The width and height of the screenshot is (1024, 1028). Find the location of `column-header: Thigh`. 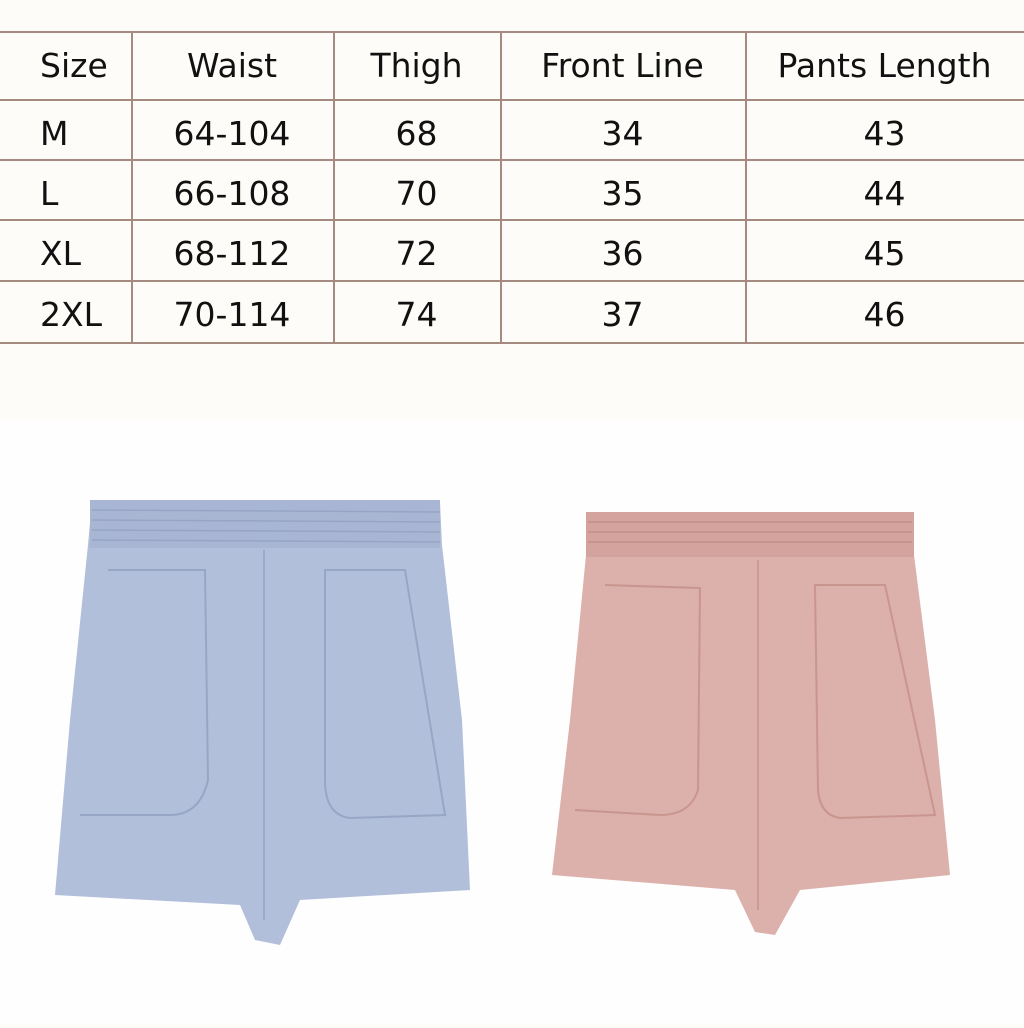

column-header: Thigh is located at coordinates (416, 65).